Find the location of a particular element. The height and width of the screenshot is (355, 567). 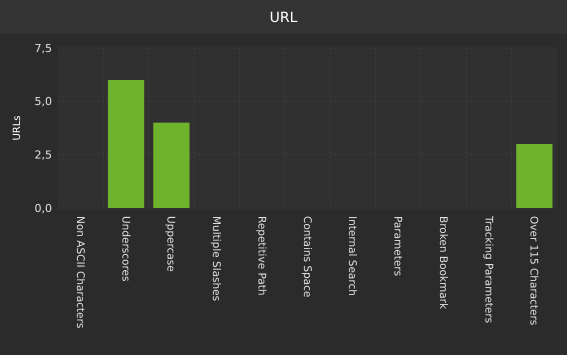

x-tick-label: Uppercase is located at coordinates (170, 244).